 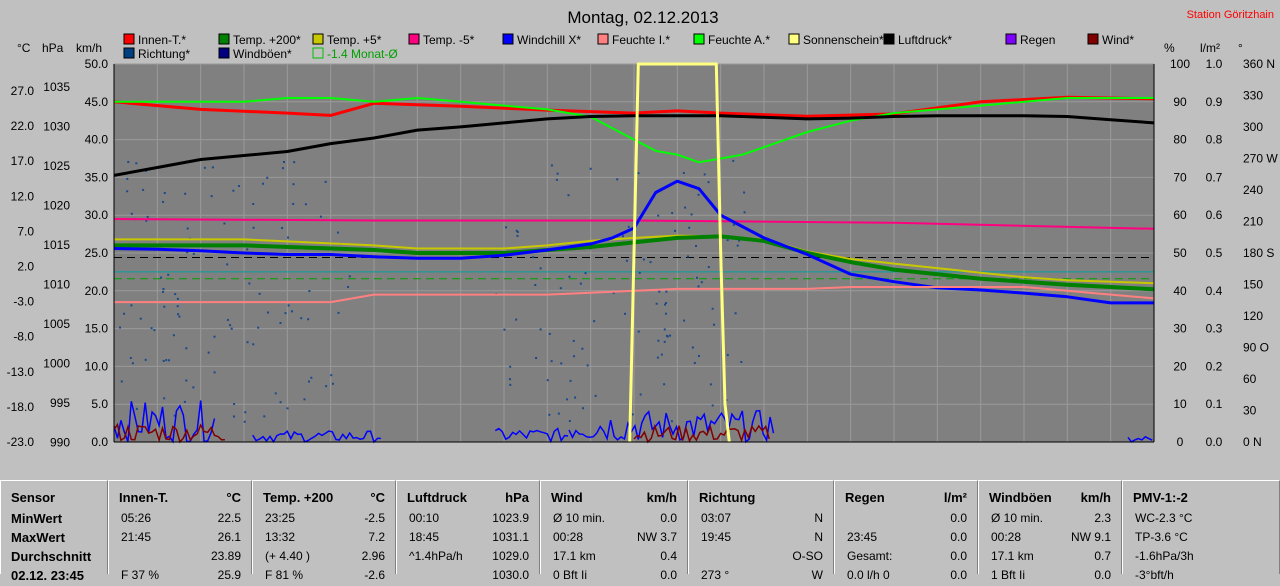 I want to click on legend-label: Feuchte I.*, so click(x=641, y=40).